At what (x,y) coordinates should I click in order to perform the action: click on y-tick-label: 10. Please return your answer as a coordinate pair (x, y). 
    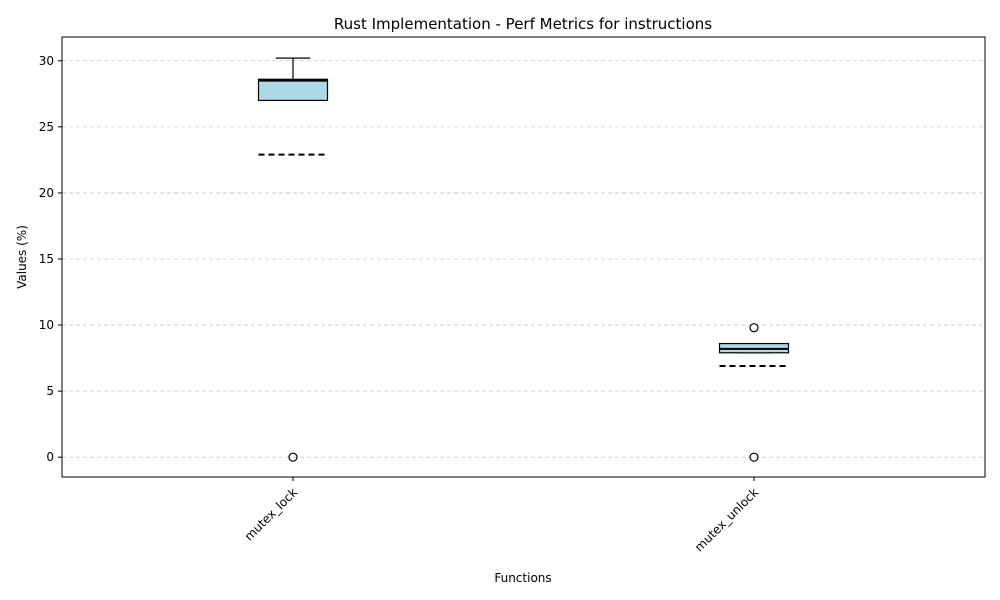
    Looking at the image, I should click on (46, 325).